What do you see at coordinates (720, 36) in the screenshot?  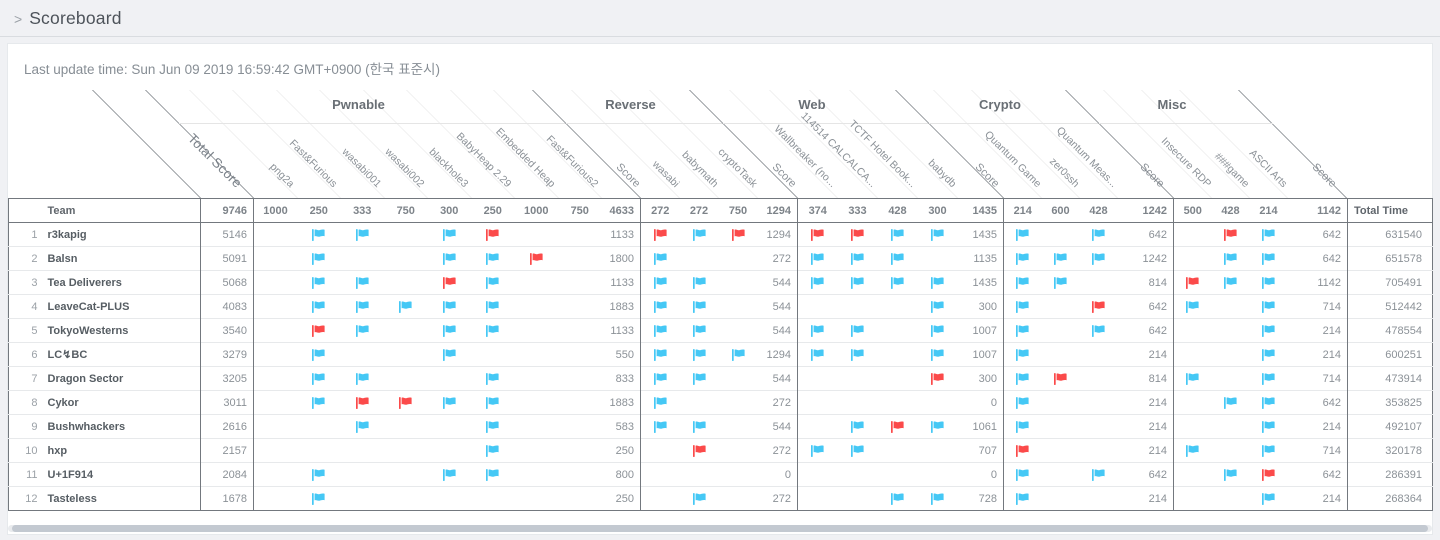 I see `header-divider` at bounding box center [720, 36].